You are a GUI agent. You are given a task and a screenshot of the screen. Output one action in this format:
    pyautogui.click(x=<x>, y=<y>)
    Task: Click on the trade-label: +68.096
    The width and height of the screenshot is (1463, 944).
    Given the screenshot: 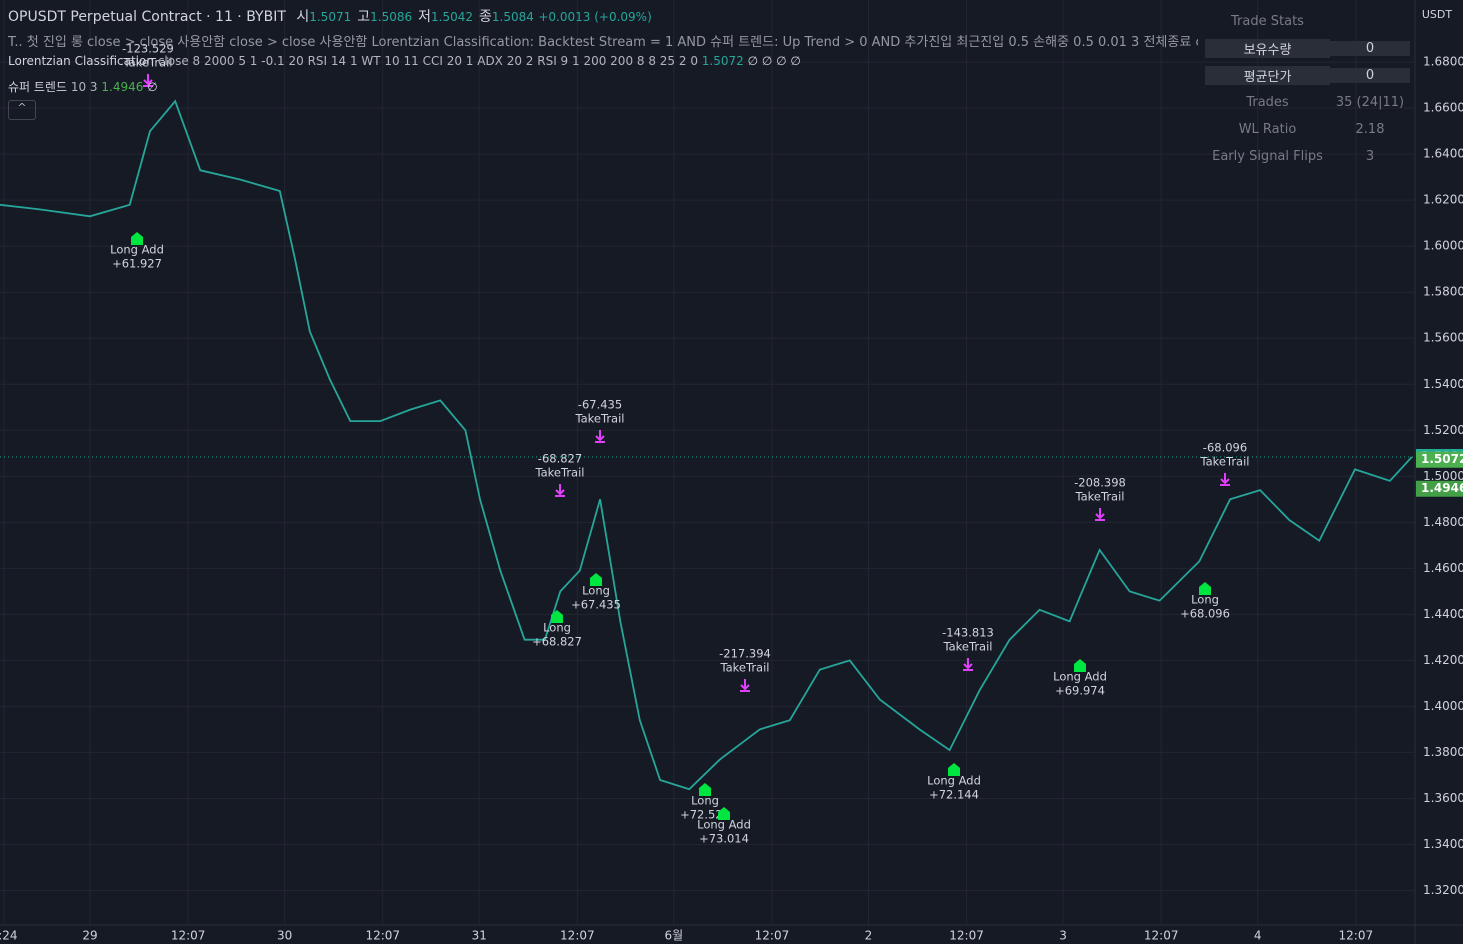 What is the action you would take?
    pyautogui.click(x=1205, y=614)
    